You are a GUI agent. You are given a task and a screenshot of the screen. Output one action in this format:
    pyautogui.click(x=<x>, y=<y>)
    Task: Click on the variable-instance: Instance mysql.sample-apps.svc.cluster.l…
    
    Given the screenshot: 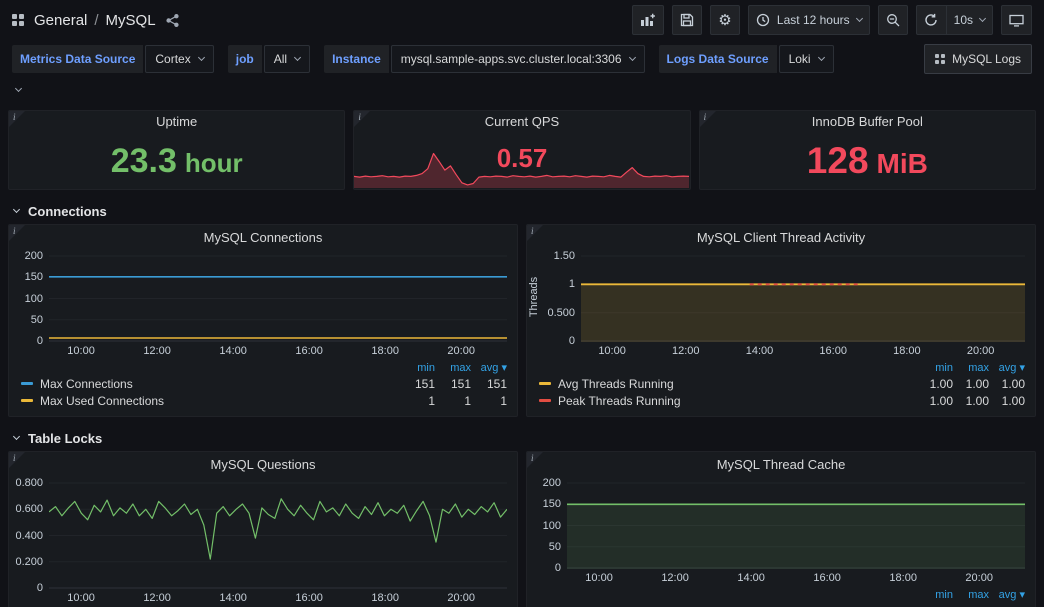 What is the action you would take?
    pyautogui.click(x=484, y=59)
    